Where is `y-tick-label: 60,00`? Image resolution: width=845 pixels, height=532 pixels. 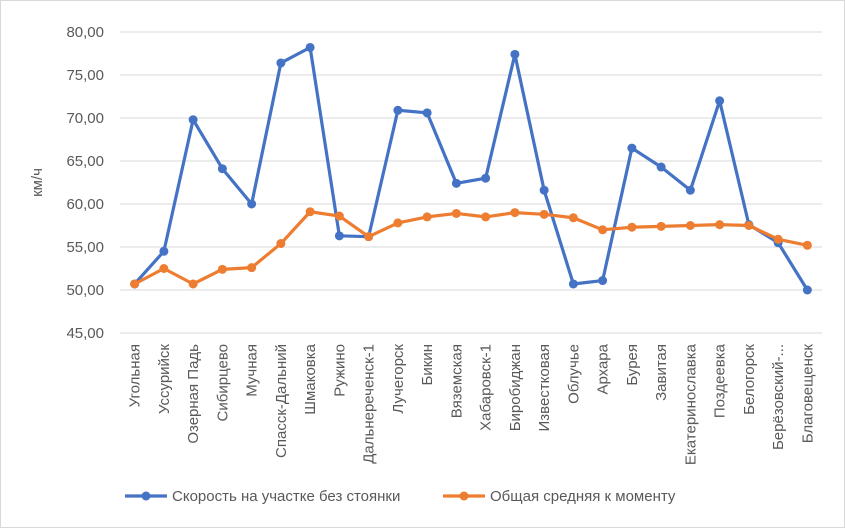 y-tick-label: 60,00 is located at coordinates (85, 204).